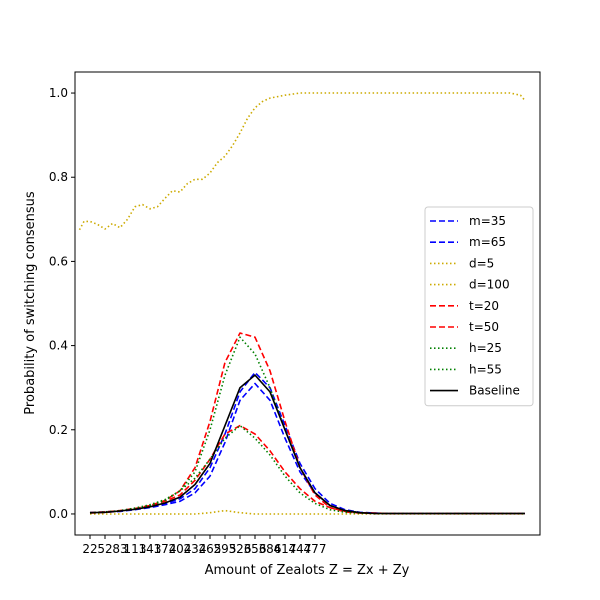 The width and height of the screenshot is (600, 600). What do you see at coordinates (89, 549) in the screenshot?
I see `x-tick-label: 22` at bounding box center [89, 549].